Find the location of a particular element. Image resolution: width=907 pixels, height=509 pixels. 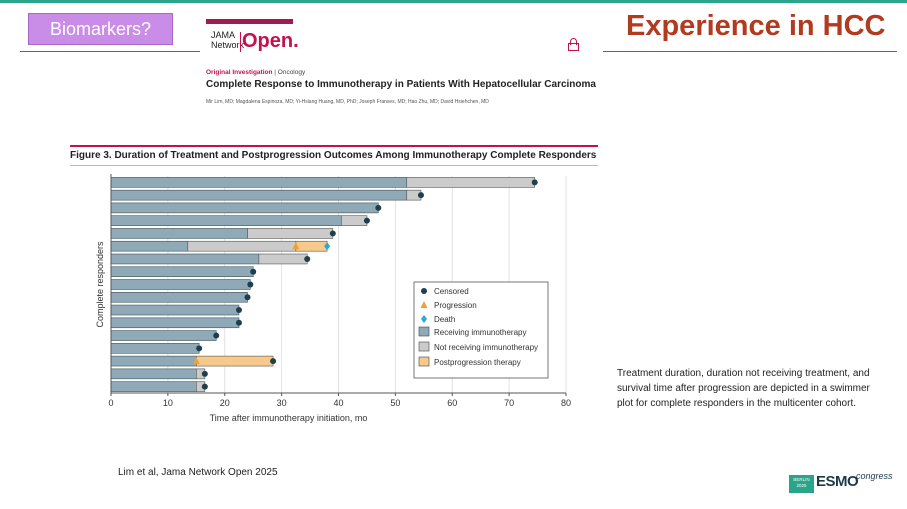

x-tick-label: 80 is located at coordinates (566, 403).